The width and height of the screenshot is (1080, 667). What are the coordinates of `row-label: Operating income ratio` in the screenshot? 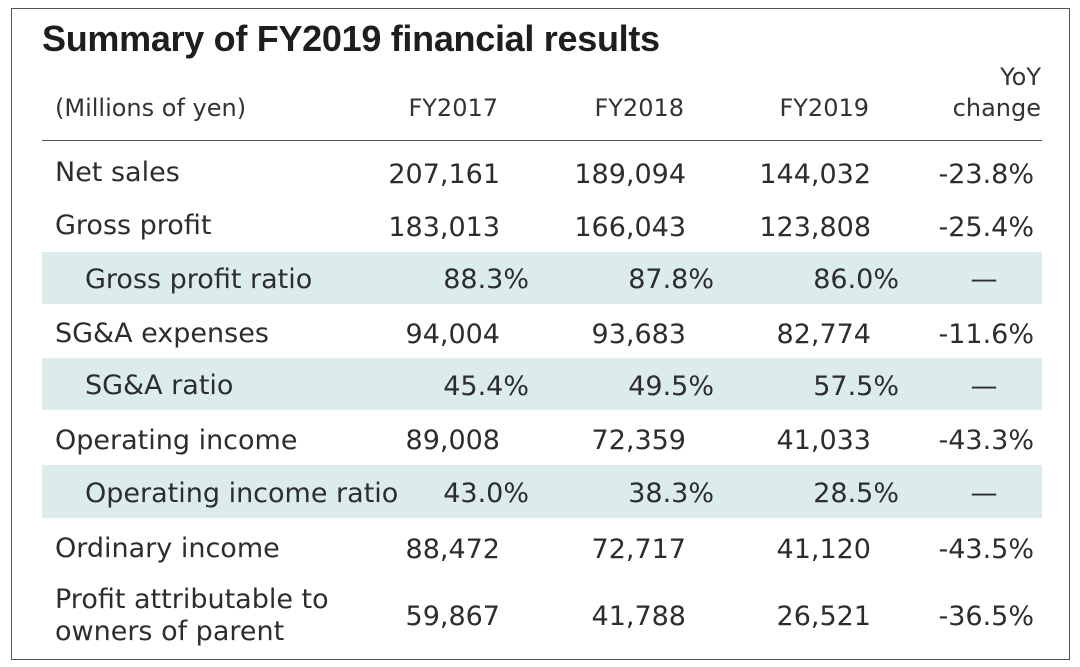 It's located at (242, 493).